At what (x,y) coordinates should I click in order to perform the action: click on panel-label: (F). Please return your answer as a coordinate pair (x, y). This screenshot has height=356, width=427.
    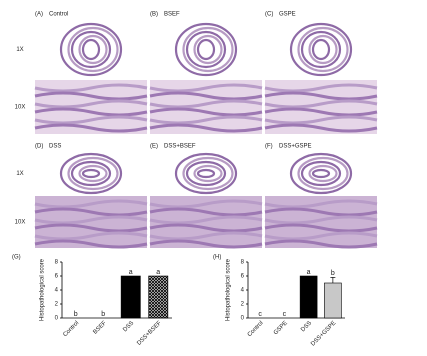
    Looking at the image, I should click on (269, 147).